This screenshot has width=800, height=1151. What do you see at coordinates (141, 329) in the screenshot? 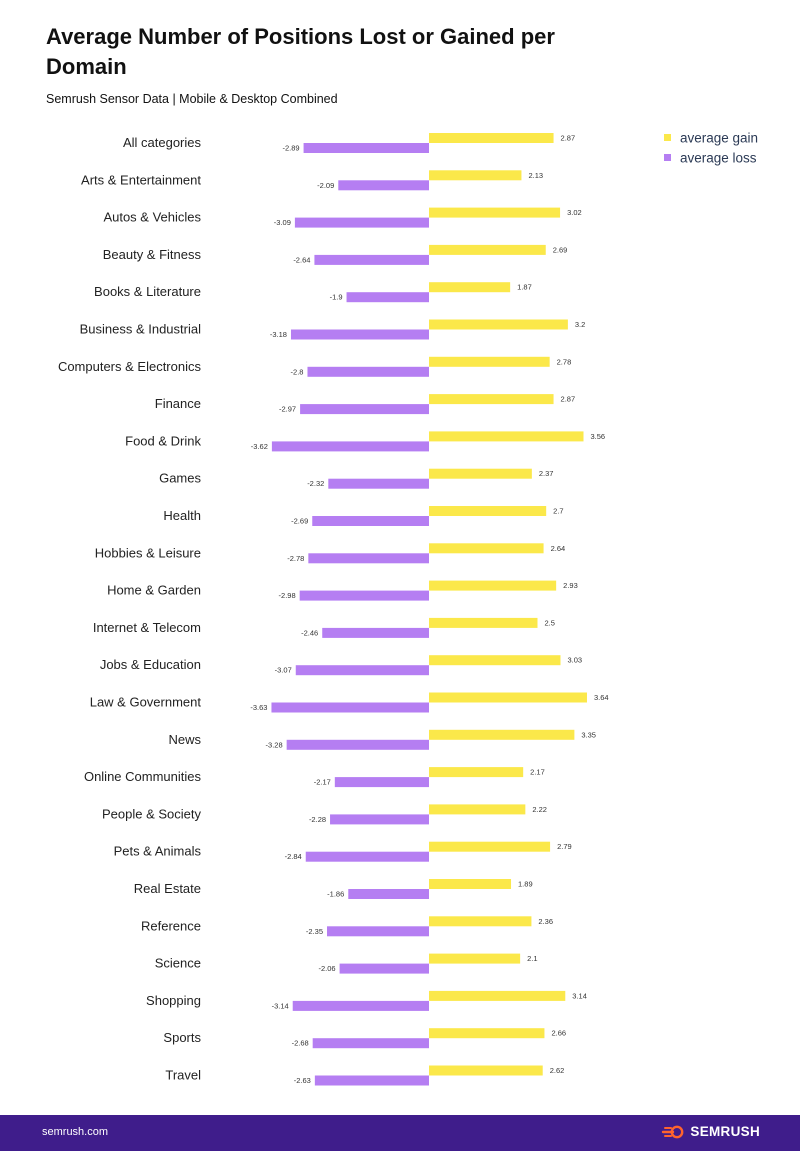
I see `category-label: Business & Industrial` at bounding box center [141, 329].